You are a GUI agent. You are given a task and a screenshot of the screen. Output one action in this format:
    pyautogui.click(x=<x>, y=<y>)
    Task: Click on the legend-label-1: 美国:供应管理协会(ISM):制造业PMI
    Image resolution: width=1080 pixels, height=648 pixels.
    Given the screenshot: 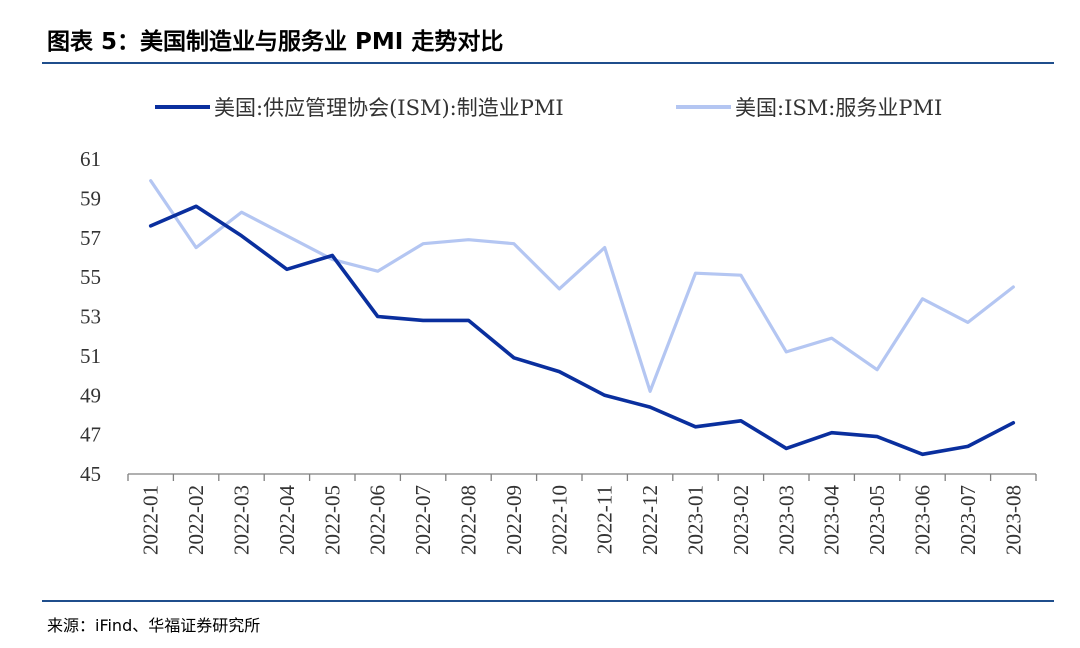 What is the action you would take?
    pyautogui.click(x=389, y=108)
    